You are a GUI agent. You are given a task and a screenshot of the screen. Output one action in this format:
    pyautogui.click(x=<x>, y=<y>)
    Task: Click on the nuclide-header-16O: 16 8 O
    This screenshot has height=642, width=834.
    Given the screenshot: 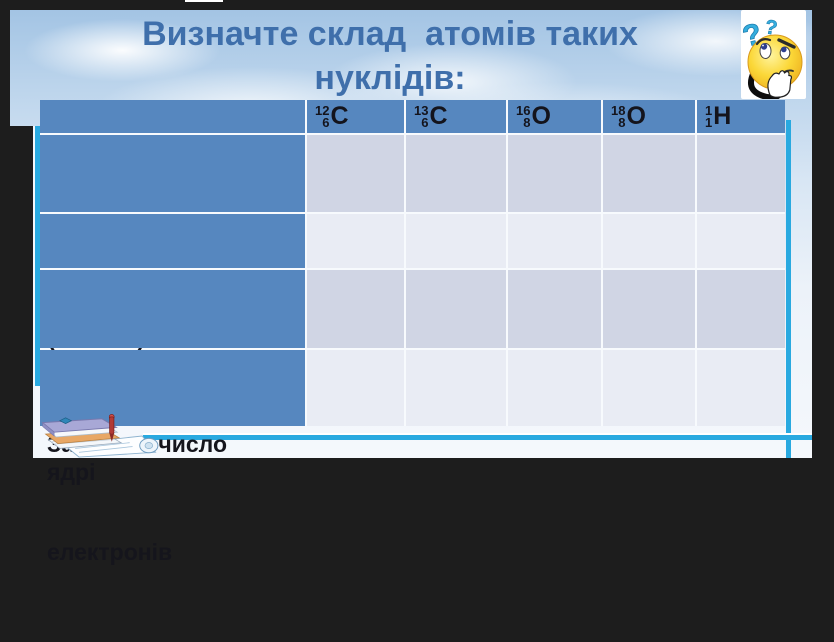 What is the action you would take?
    pyautogui.click(x=554, y=116)
    